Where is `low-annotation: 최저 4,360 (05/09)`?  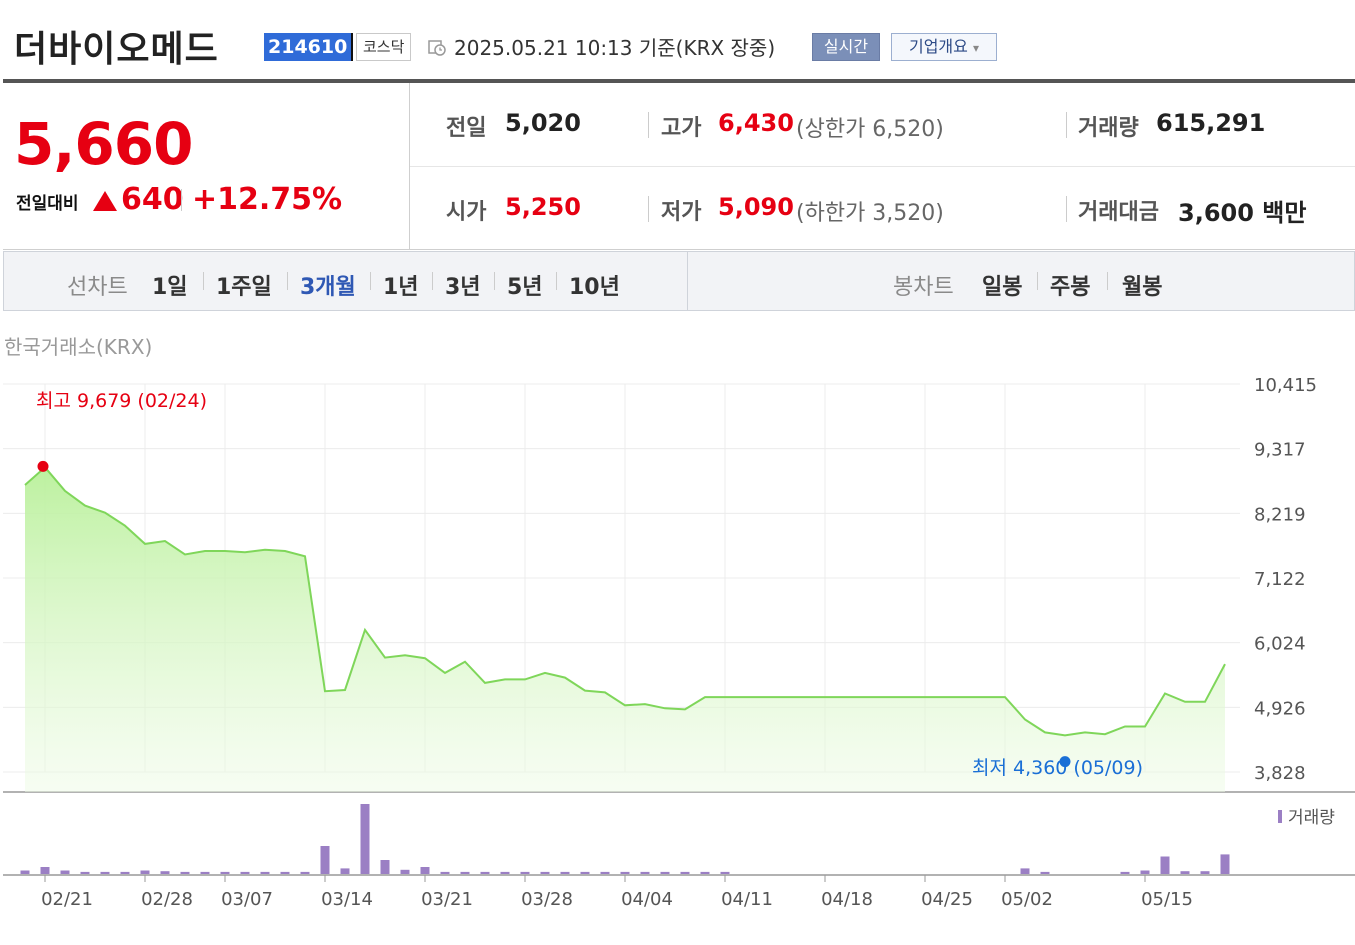
low-annotation: 최저 4,360 (05/09) is located at coordinates (1057, 768).